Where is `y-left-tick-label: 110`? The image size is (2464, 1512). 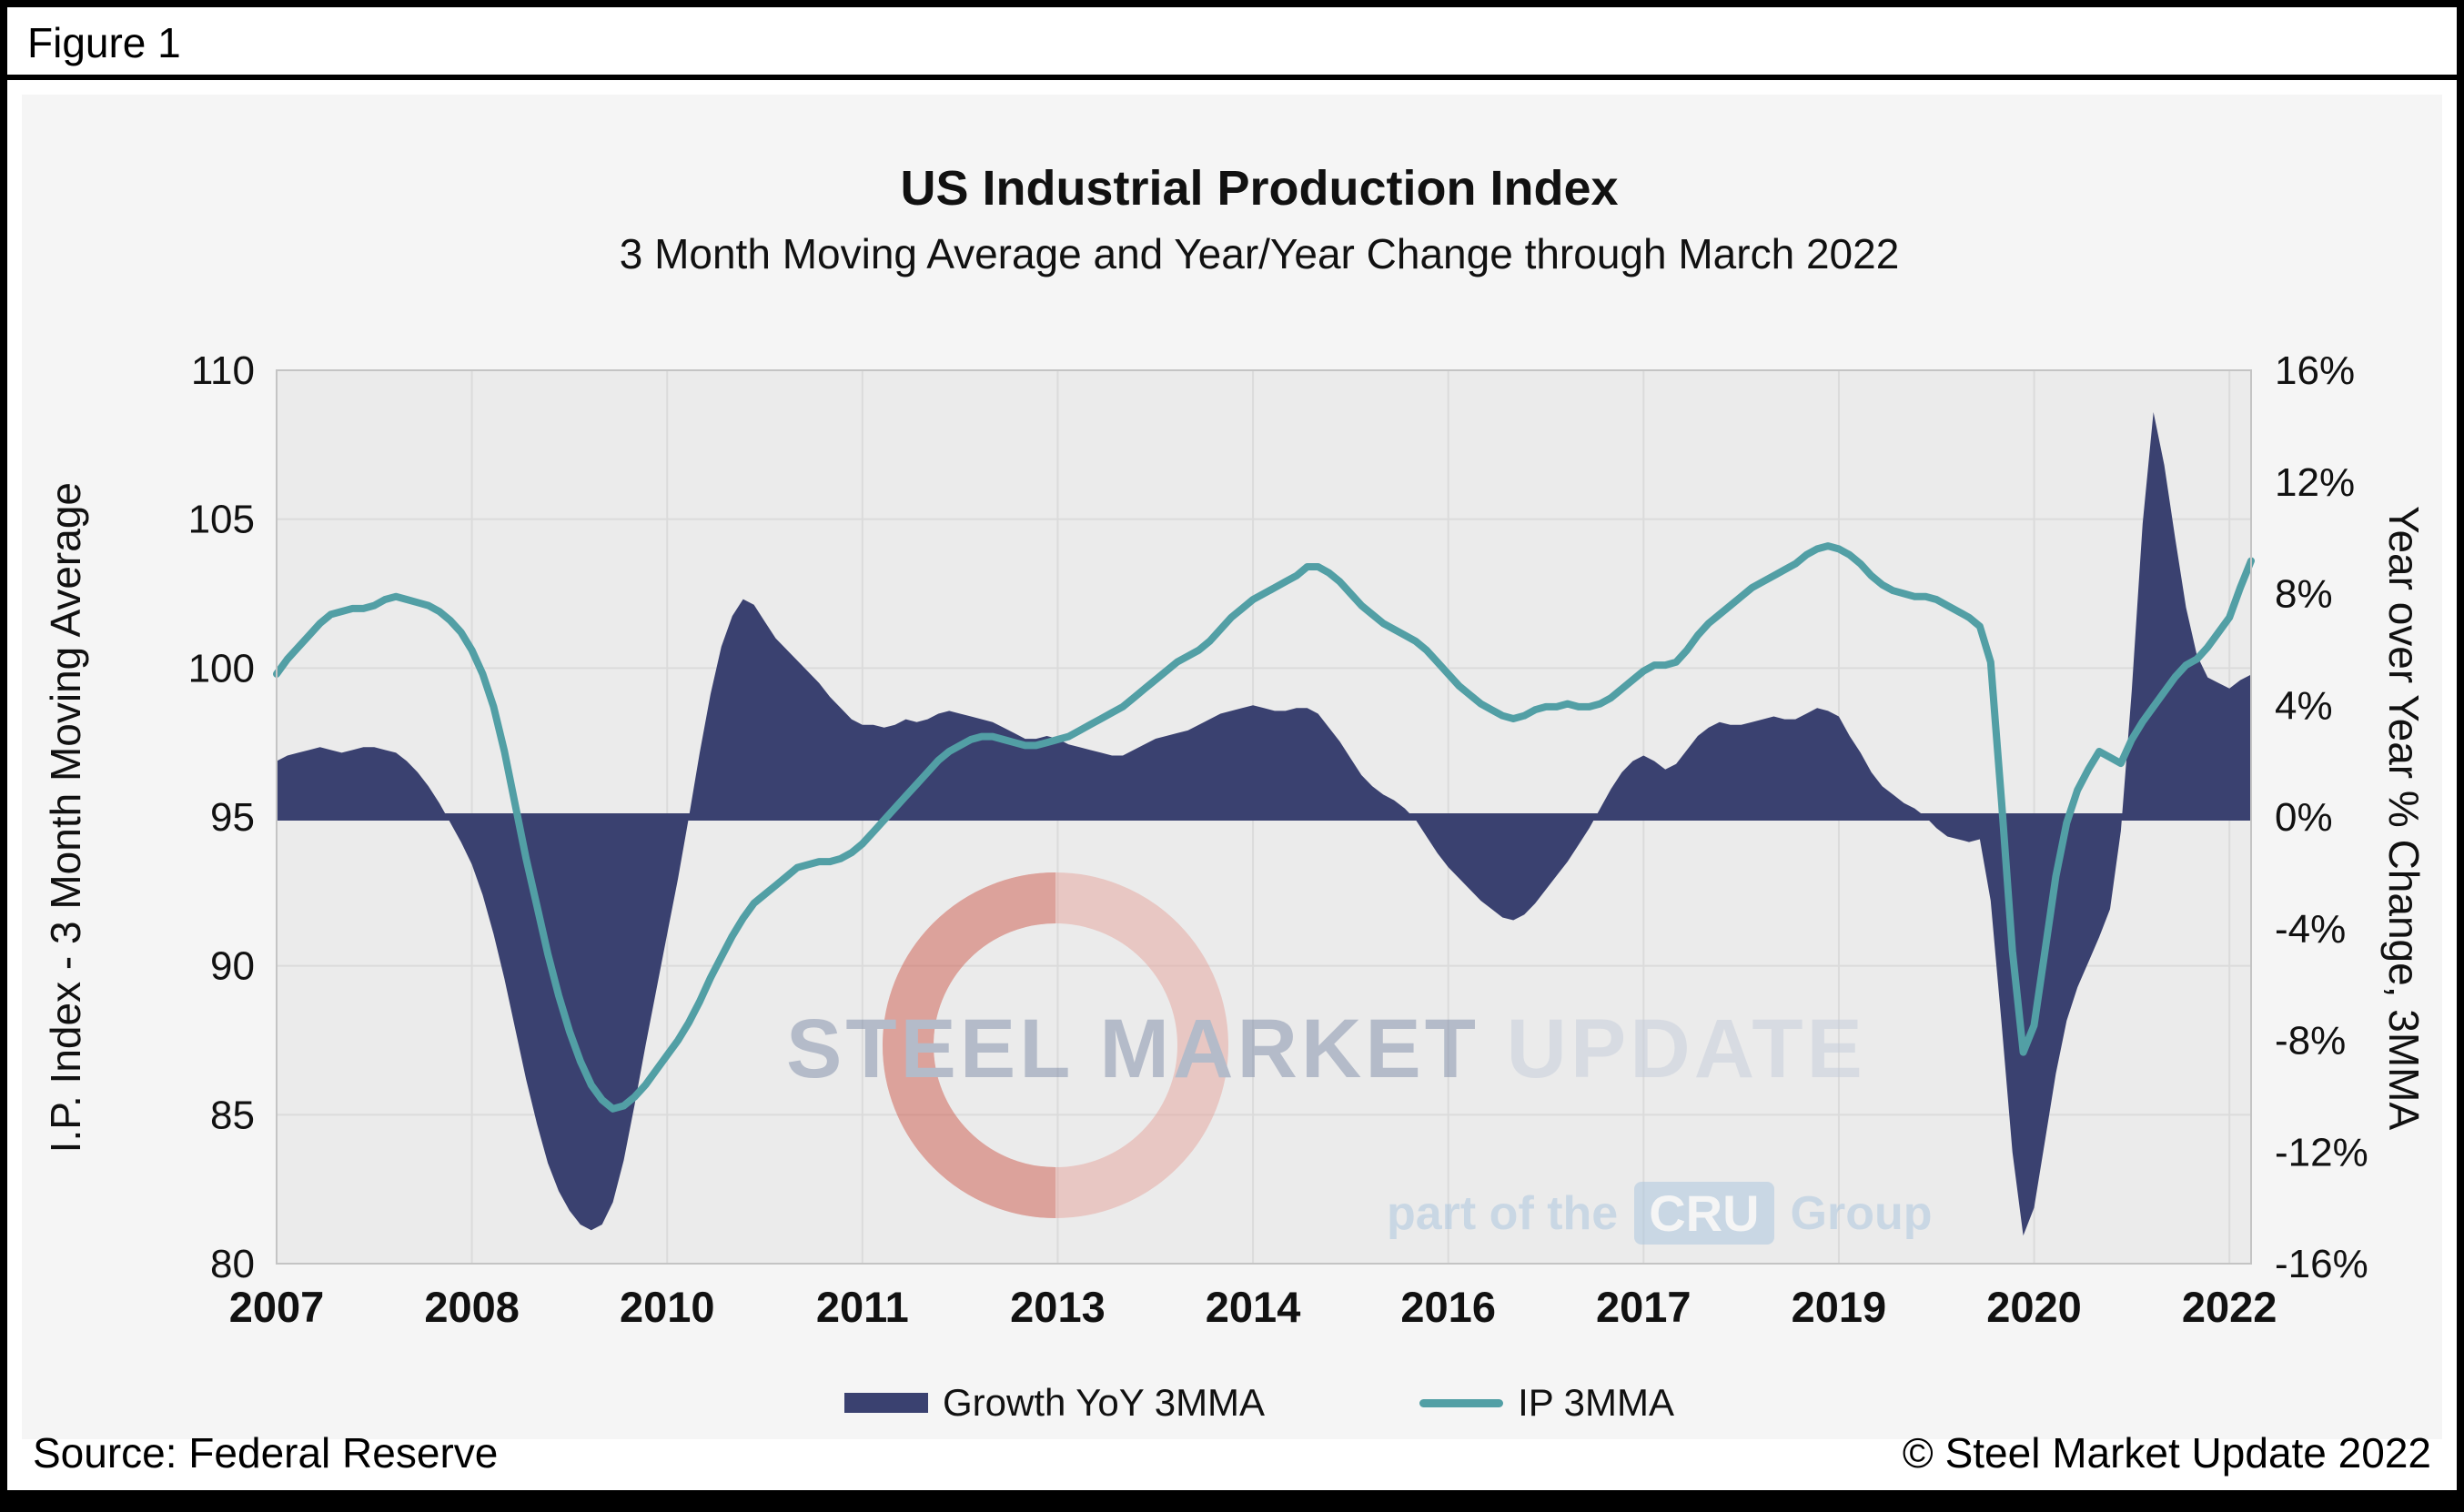 y-left-tick-label: 110 is located at coordinates (223, 374).